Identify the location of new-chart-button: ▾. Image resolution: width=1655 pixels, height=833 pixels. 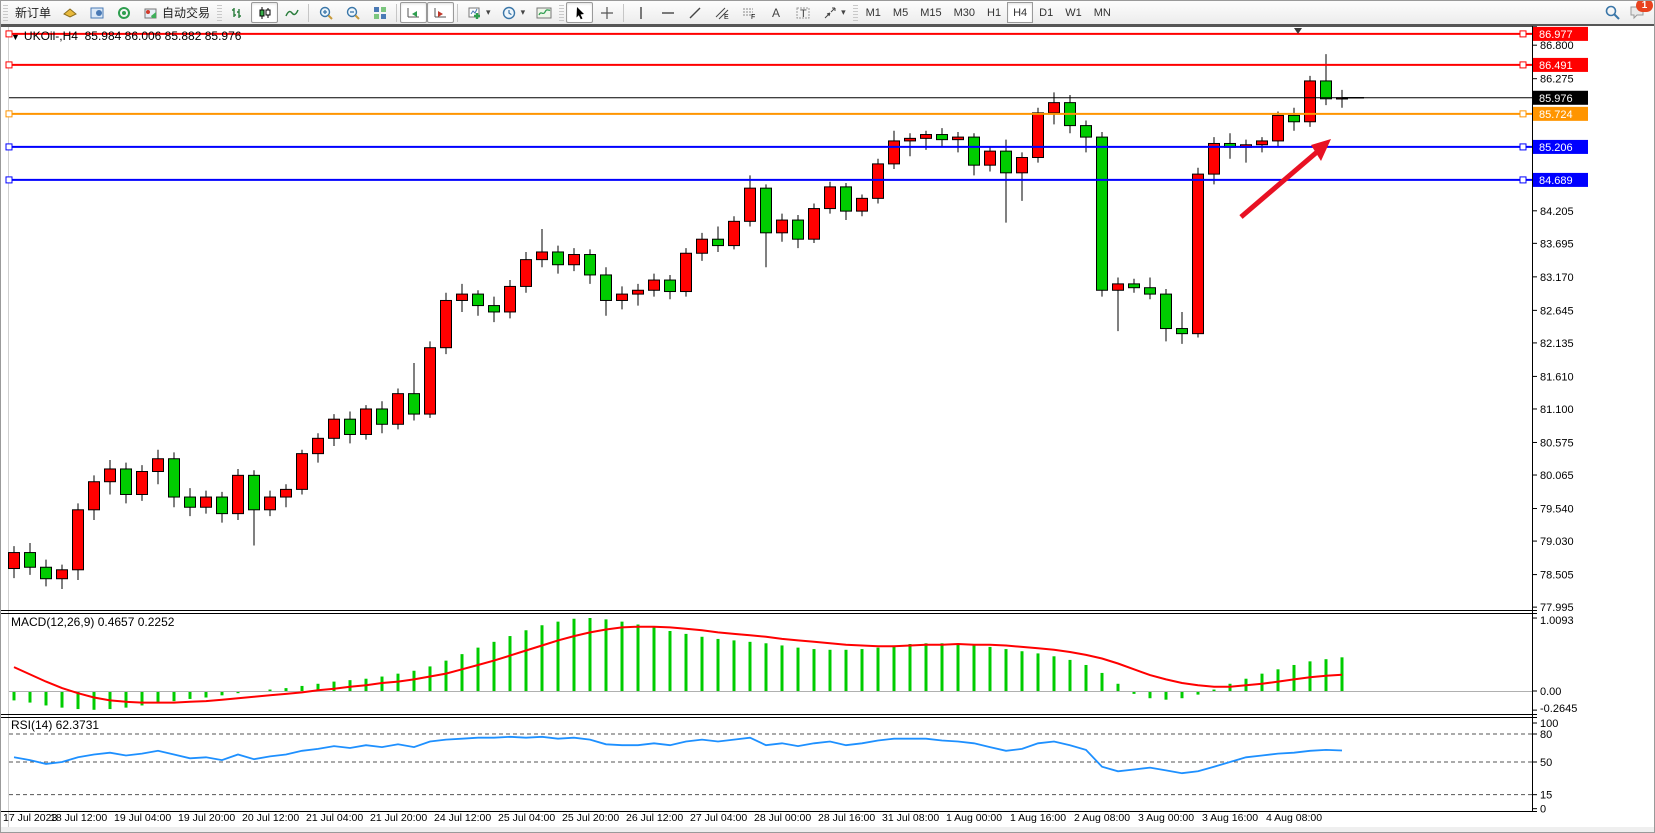
(478, 12).